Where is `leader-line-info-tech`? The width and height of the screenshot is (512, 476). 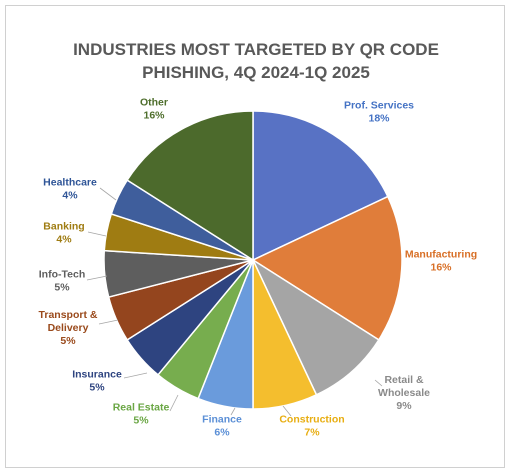 leader-line-info-tech is located at coordinates (97, 278).